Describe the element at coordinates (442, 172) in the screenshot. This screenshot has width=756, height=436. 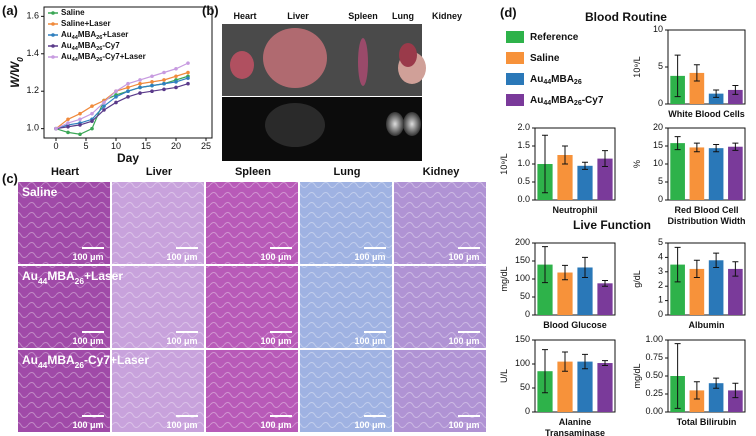
I see `column-header: Kidney` at that location.